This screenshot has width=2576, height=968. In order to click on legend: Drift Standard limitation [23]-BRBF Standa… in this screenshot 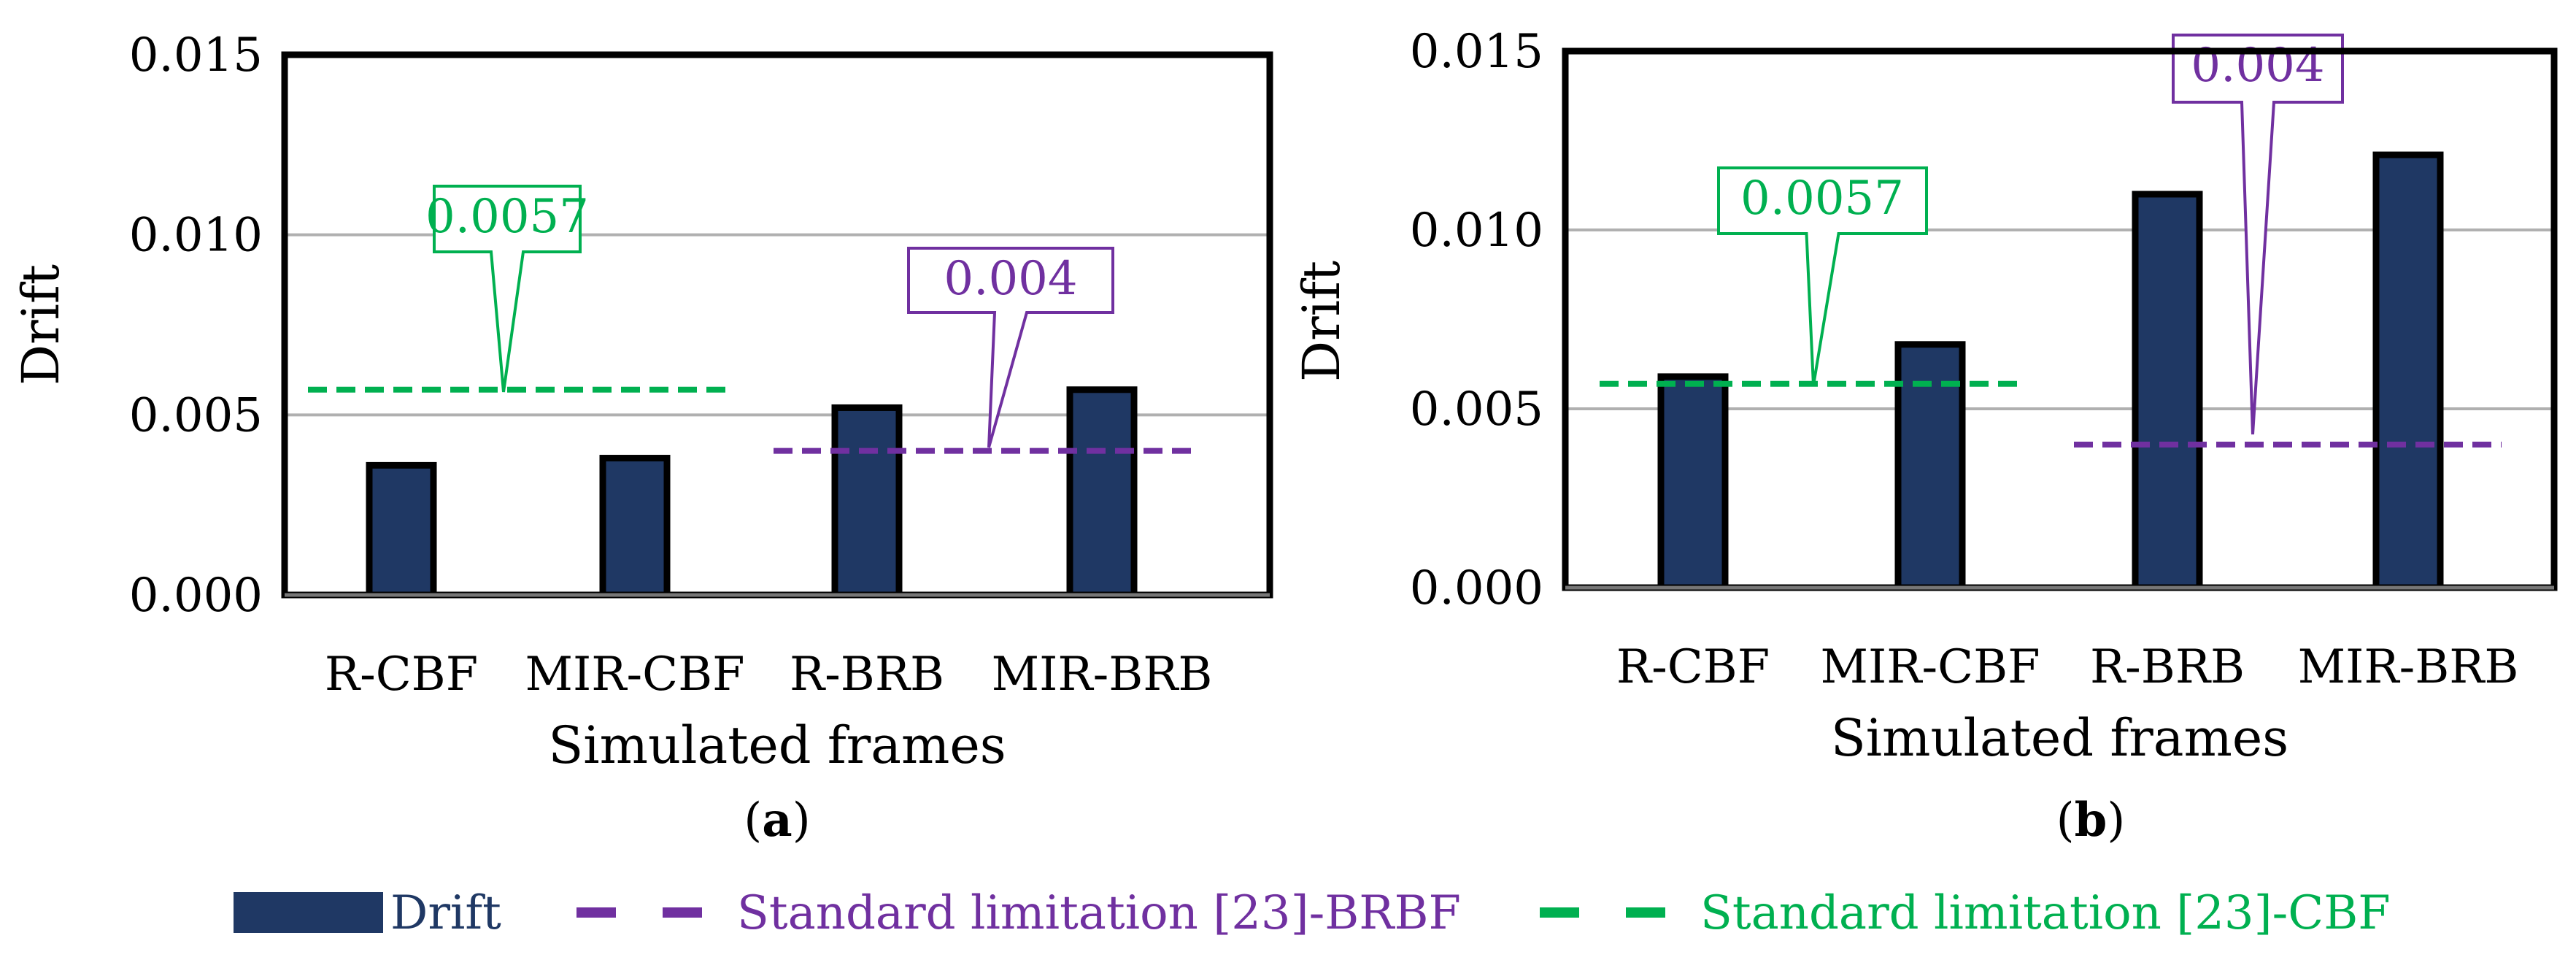, I will do `click(1312, 913)`.